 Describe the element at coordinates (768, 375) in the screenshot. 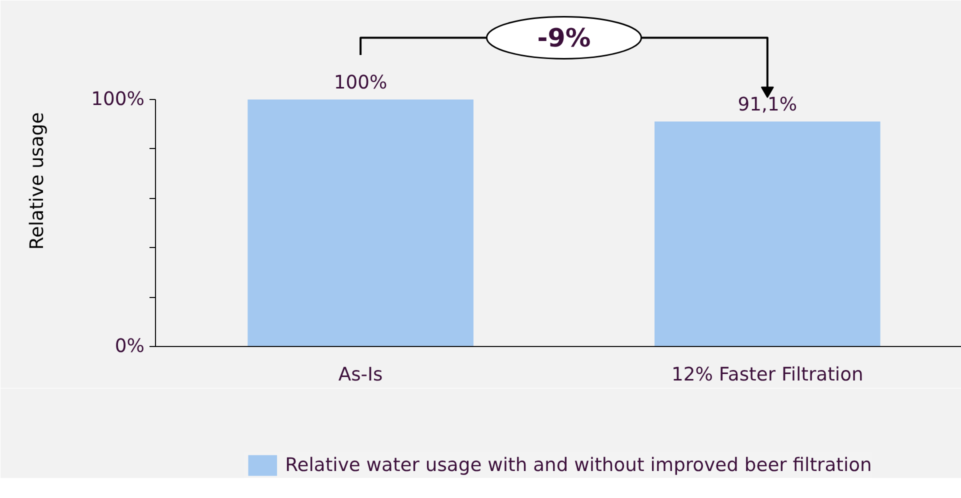

I see `x-tick-label: 12% Faster Filtration` at that location.